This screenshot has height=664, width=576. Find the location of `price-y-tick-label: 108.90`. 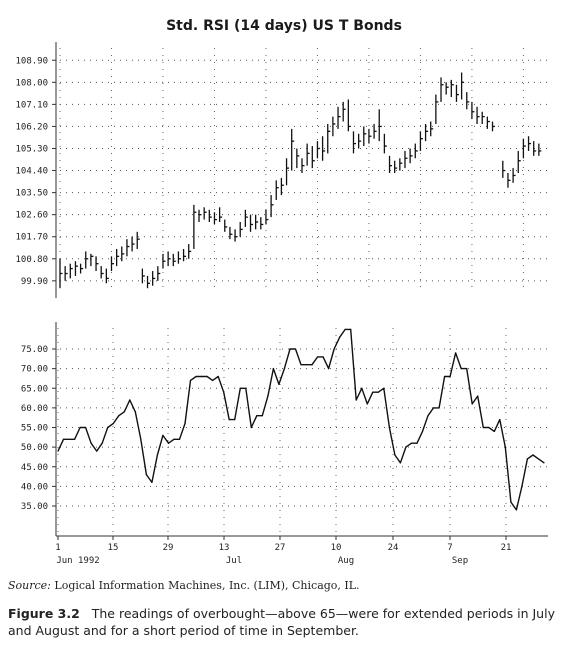

price-y-tick-label: 108.90 is located at coordinates (31, 61).